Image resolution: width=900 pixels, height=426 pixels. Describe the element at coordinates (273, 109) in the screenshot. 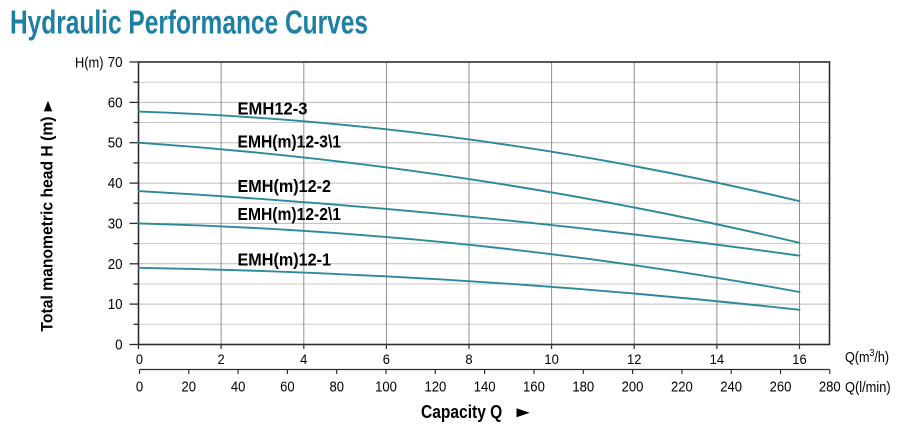

I see `svg-text: EMH12-3` at that location.